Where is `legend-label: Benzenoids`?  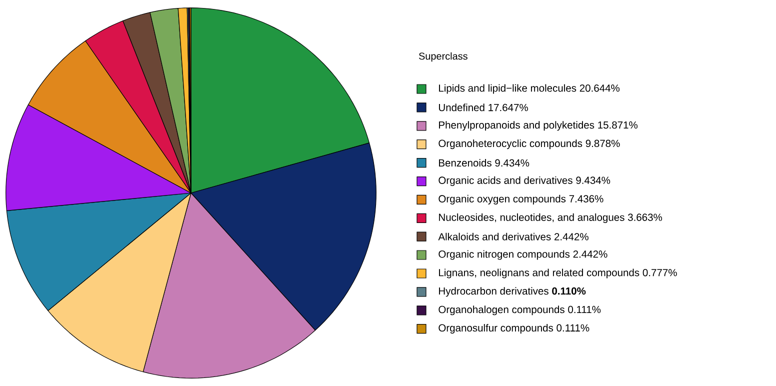 legend-label: Benzenoids is located at coordinates (465, 163).